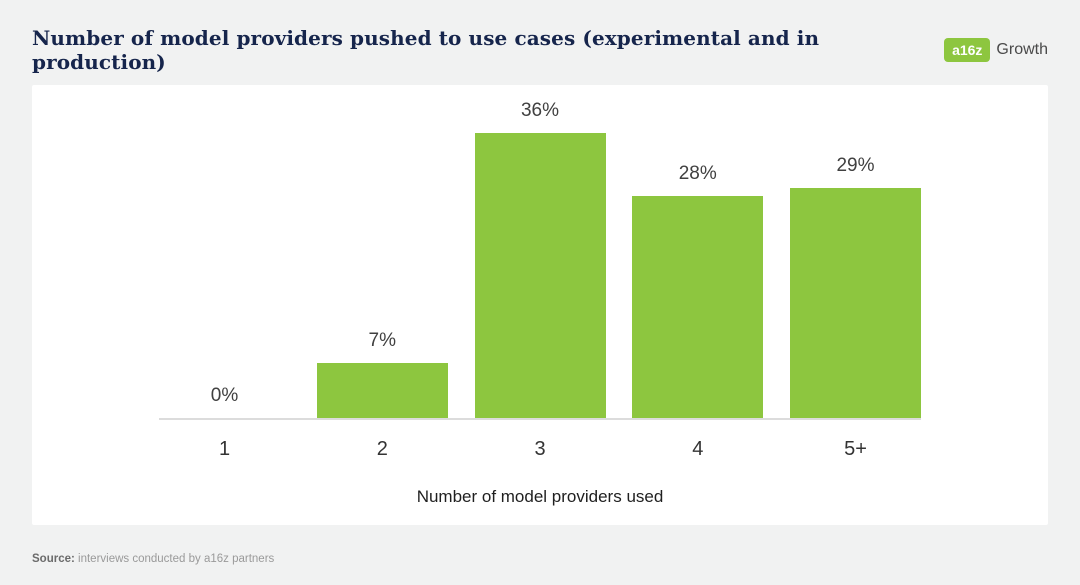  I want to click on bar-group-5+: 29%, so click(855, 286).